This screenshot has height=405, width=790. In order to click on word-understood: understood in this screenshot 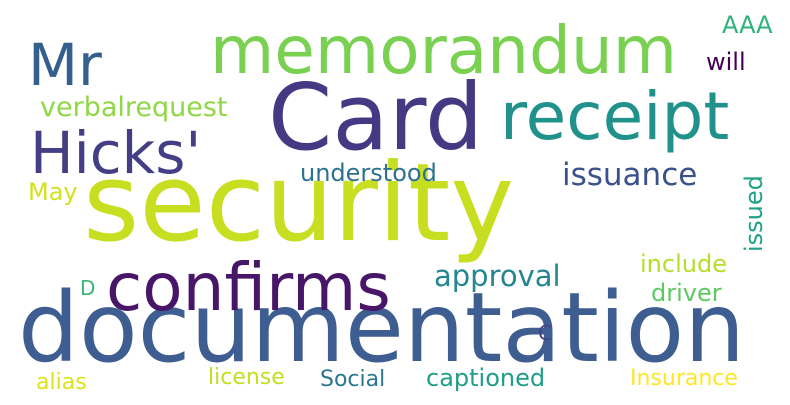, I will do `click(368, 173)`.